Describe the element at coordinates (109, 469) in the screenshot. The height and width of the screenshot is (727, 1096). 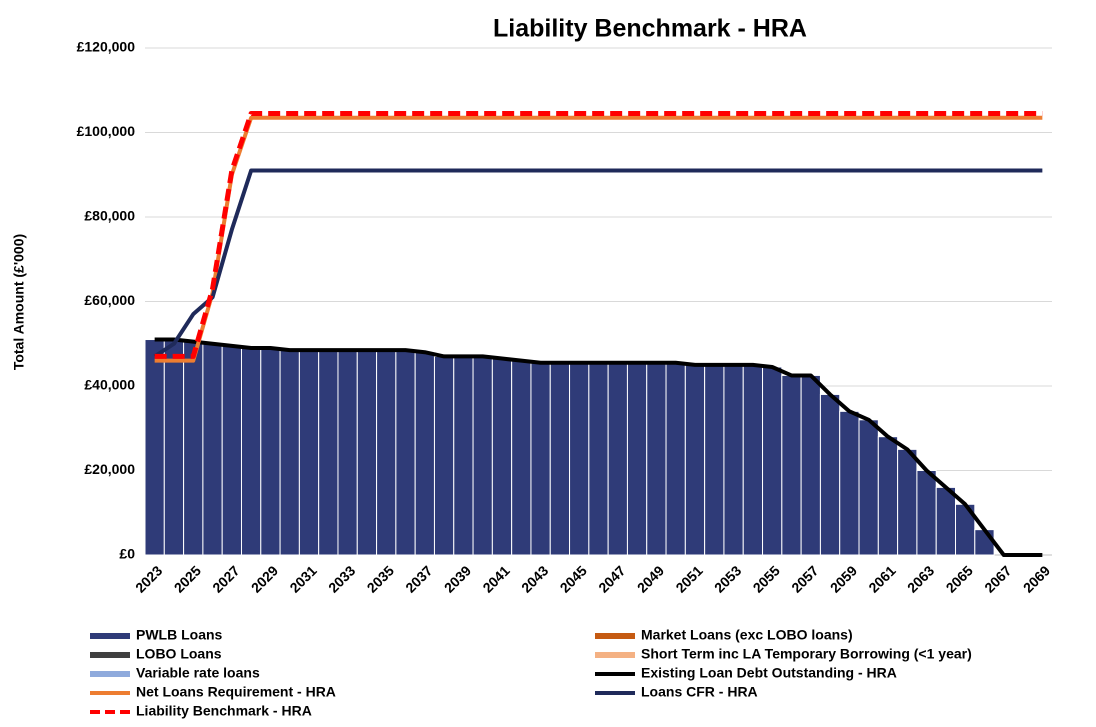
I see `y-tick-label: £20,000` at that location.